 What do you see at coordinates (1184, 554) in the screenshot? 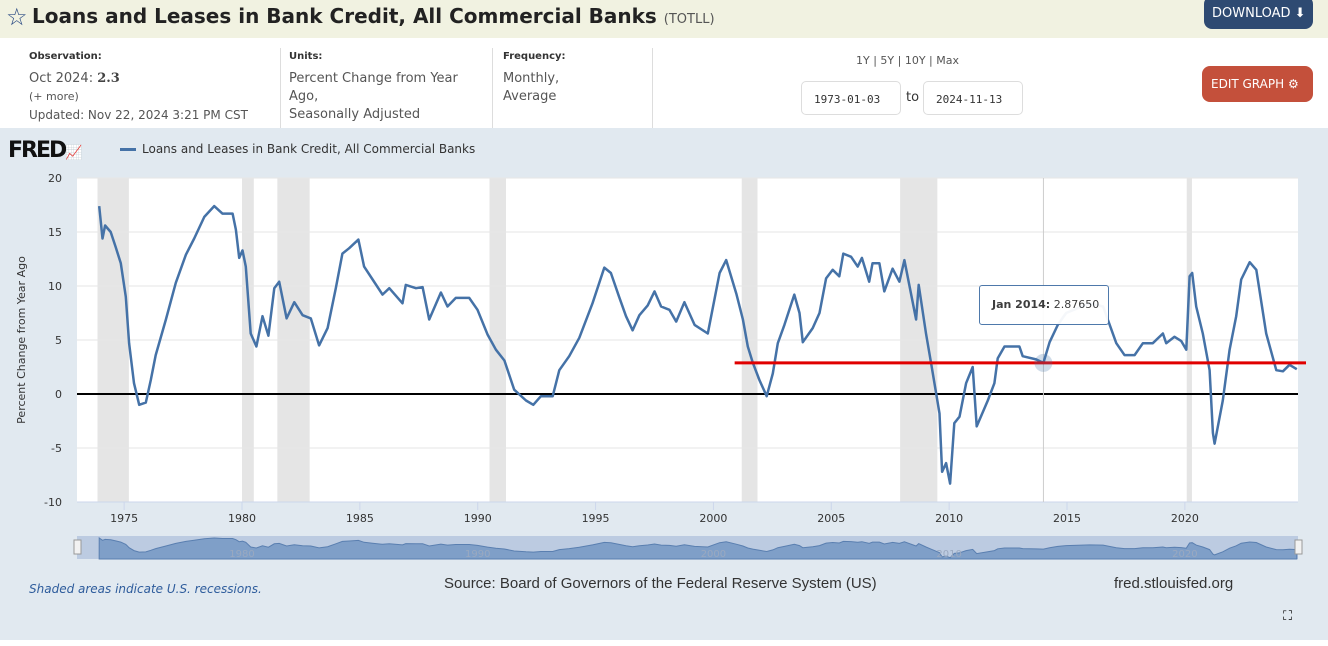
I see `navigator-label: 2020` at bounding box center [1184, 554].